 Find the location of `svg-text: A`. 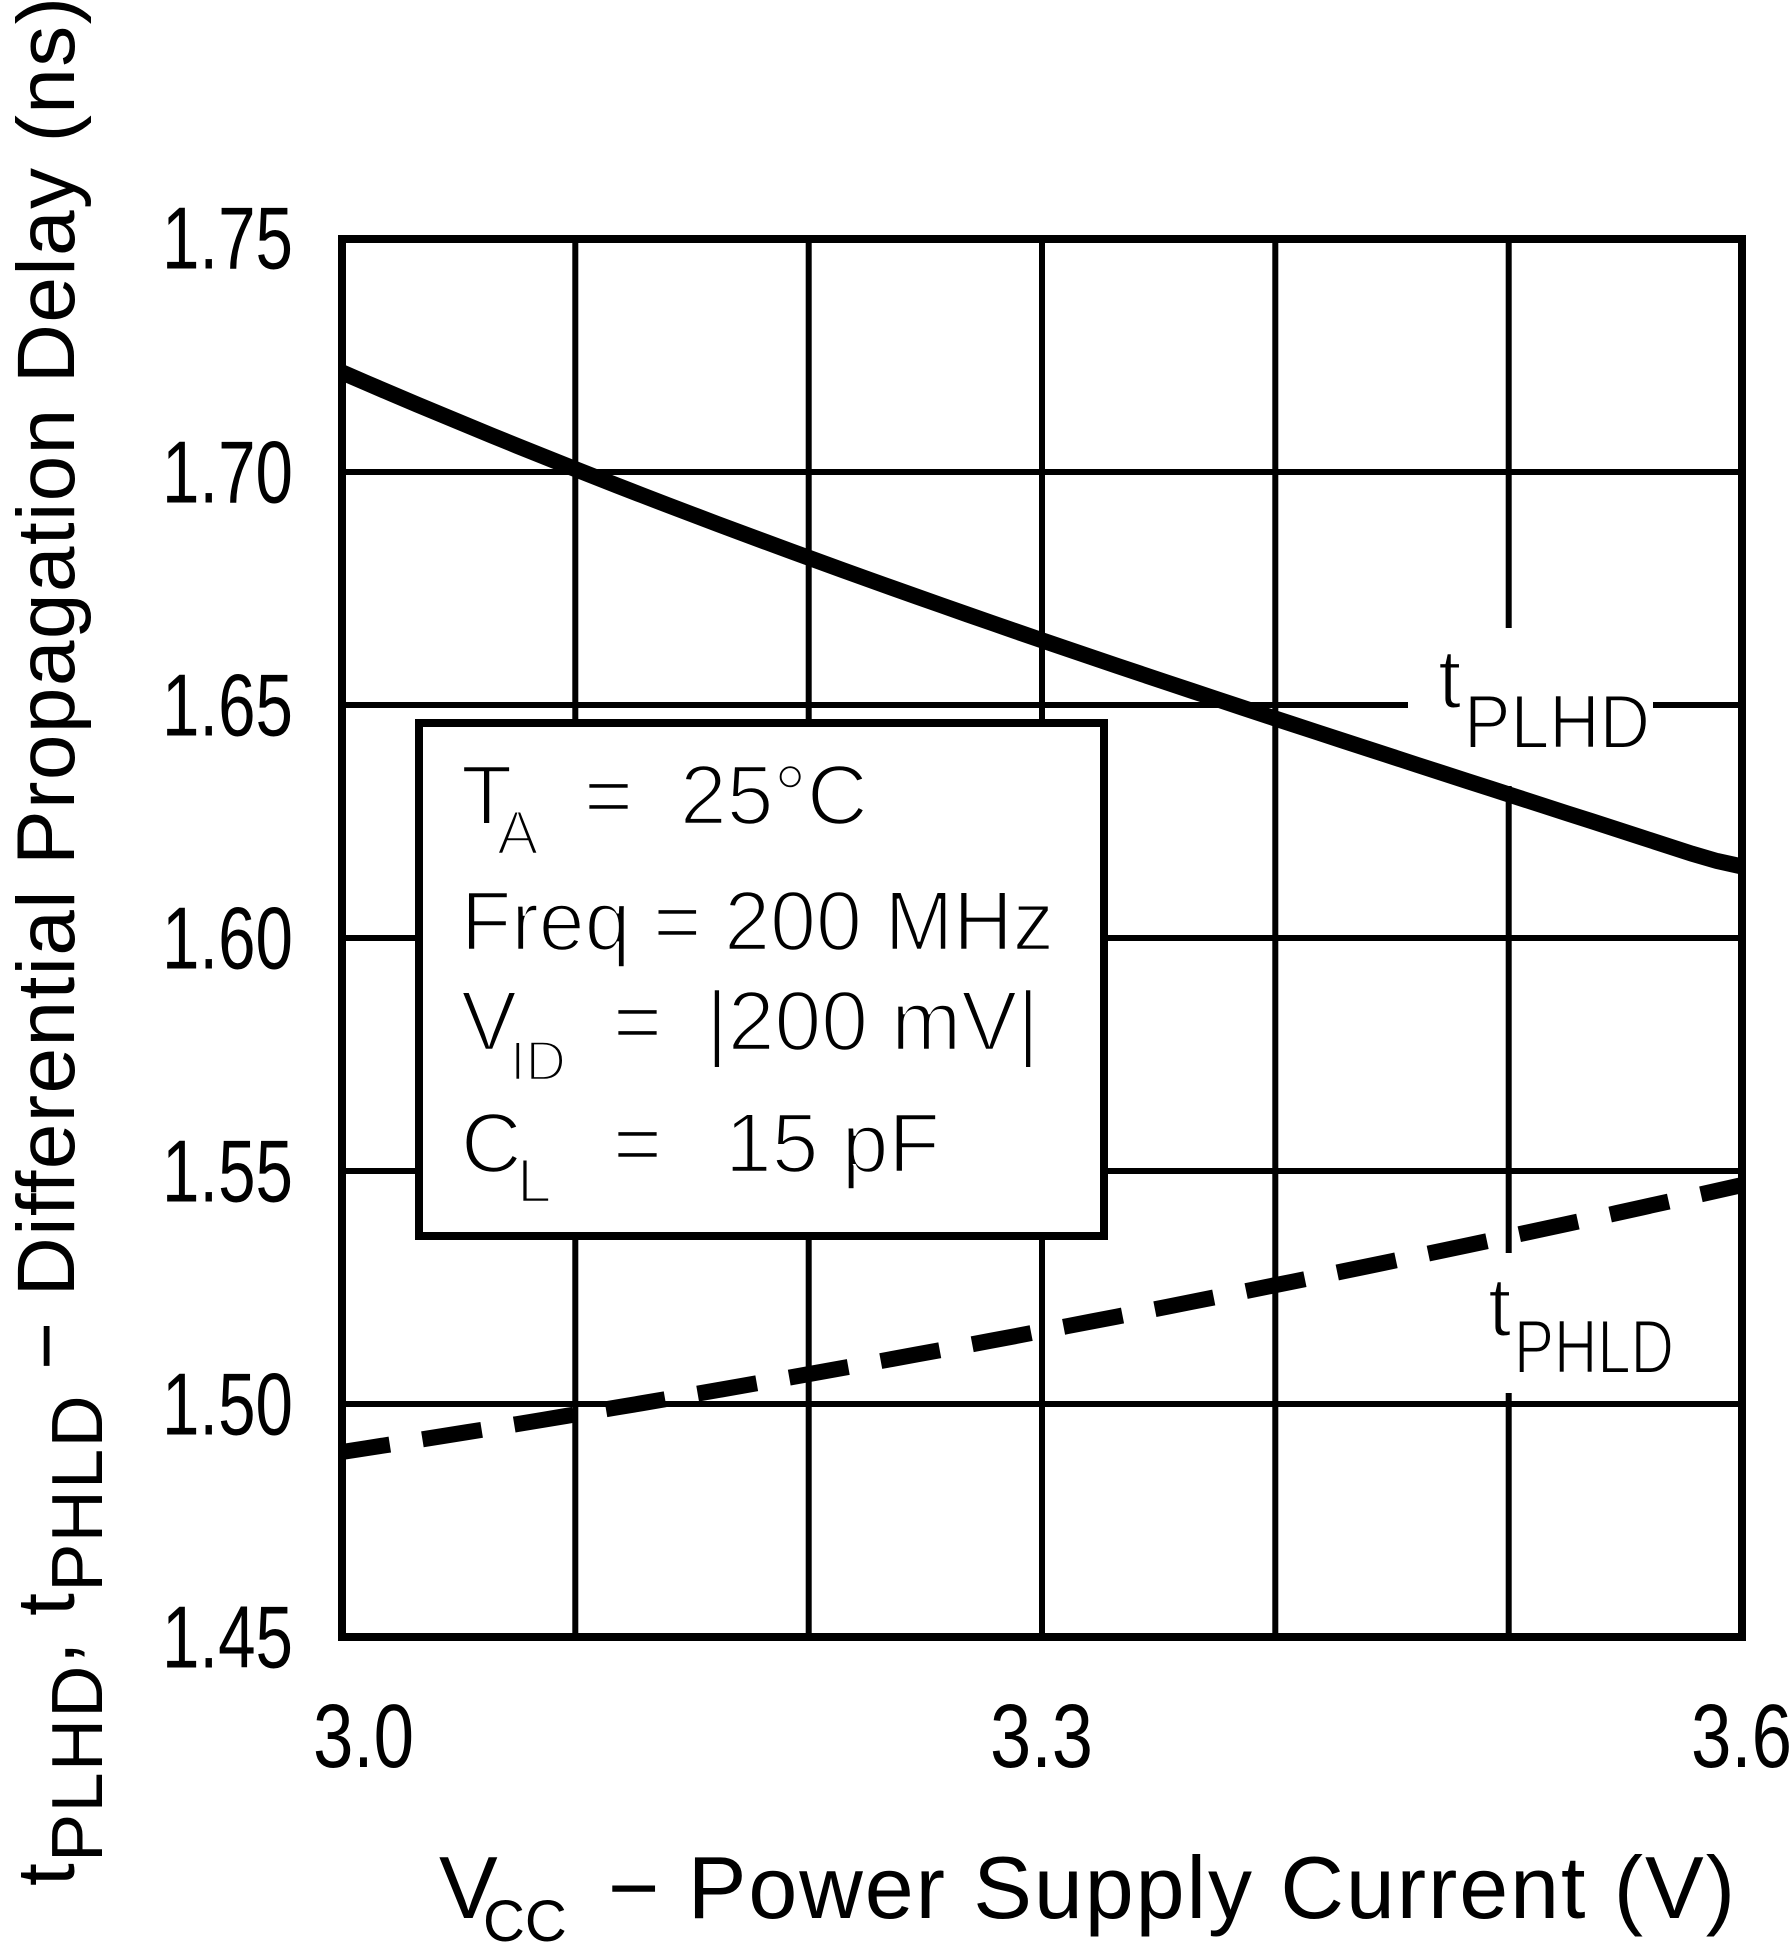

svg-text: A is located at coordinates (518, 833).